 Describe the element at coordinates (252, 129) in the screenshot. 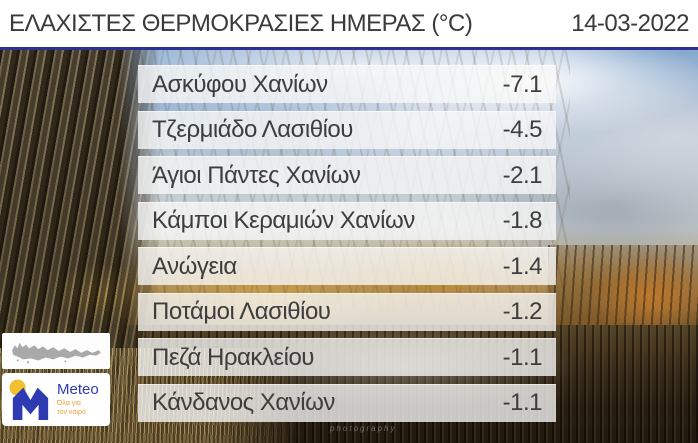

I see `station-name: Τζερμιάδο Λασιθίου` at that location.